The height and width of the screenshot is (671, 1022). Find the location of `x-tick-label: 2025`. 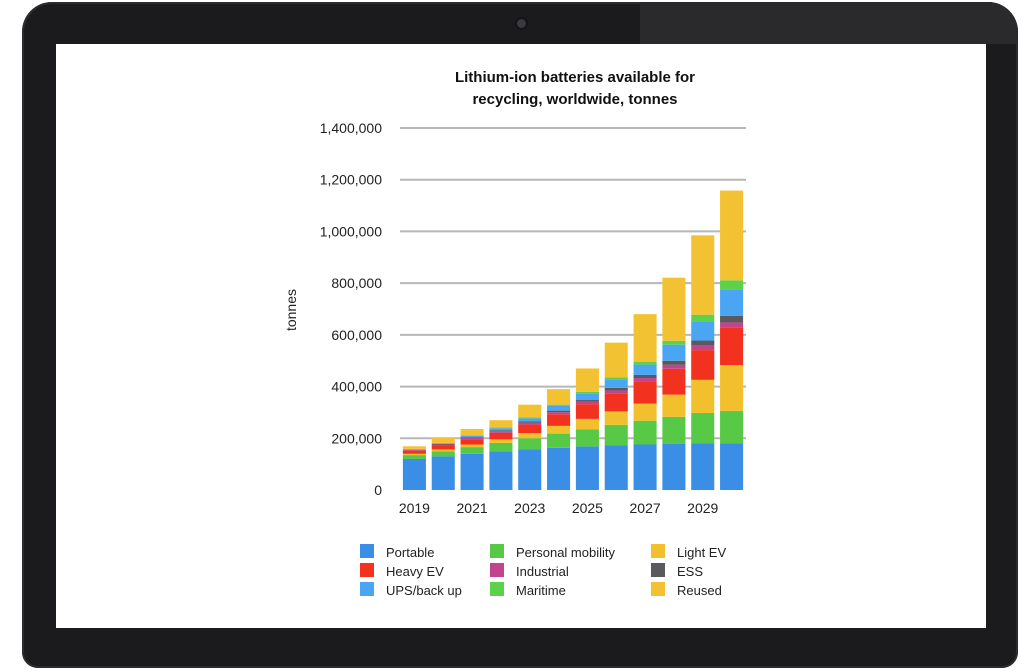

x-tick-label: 2025 is located at coordinates (587, 508).